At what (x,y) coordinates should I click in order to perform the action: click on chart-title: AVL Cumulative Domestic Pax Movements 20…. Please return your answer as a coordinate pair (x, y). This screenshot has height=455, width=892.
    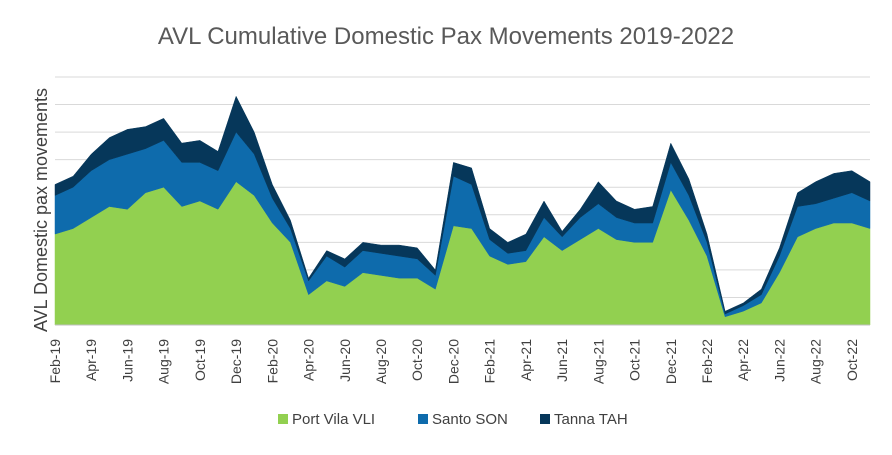
    Looking at the image, I should click on (446, 36).